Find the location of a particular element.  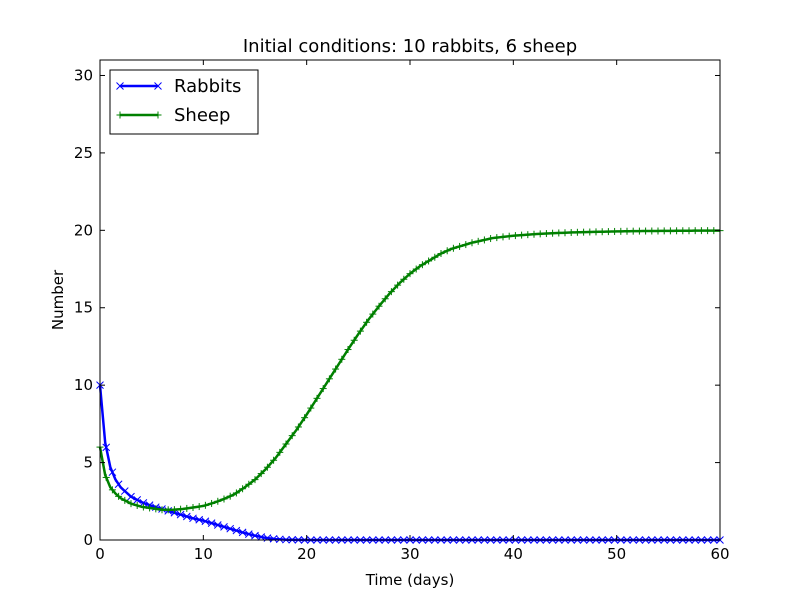

x-axis-label: Time (days) is located at coordinates (410, 580).